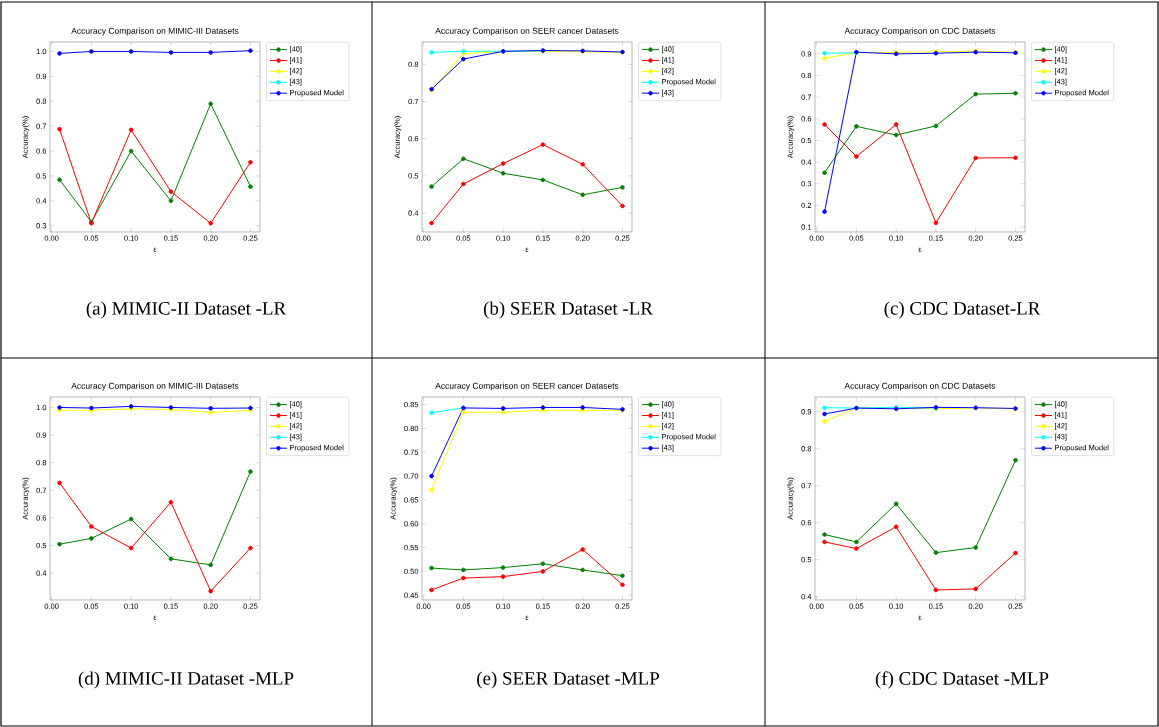  Describe the element at coordinates (568, 310) in the screenshot. I see `text: (b) SEER Dataset -LR` at that location.